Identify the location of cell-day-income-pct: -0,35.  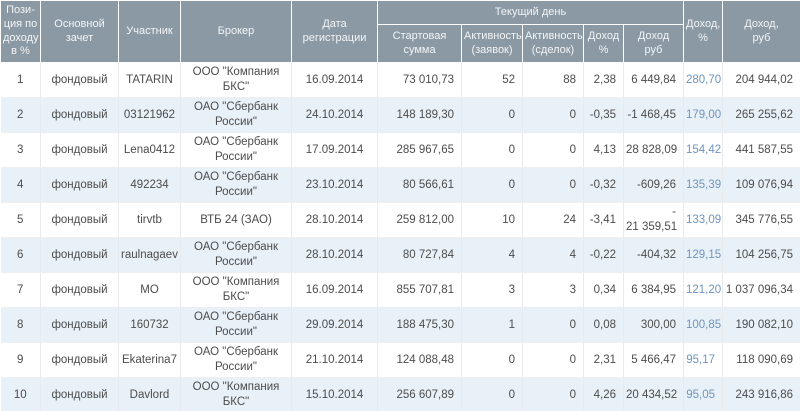
(603, 115).